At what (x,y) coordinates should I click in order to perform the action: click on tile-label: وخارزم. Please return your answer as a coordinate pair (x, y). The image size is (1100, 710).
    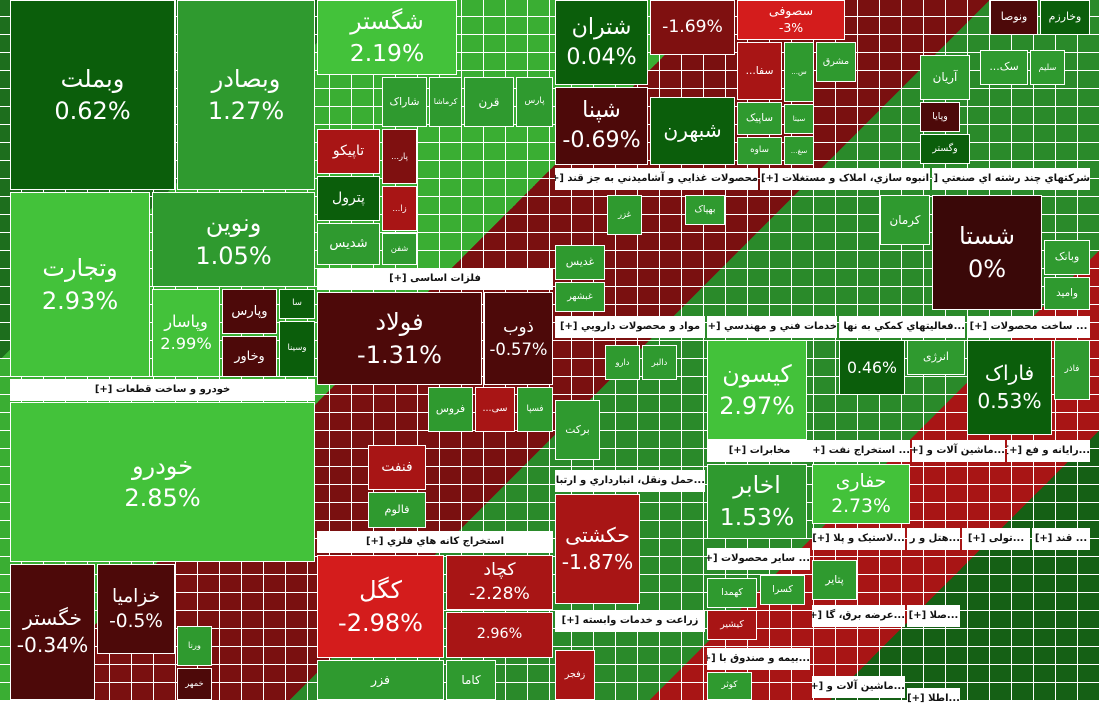
    Looking at the image, I should click on (1065, 17).